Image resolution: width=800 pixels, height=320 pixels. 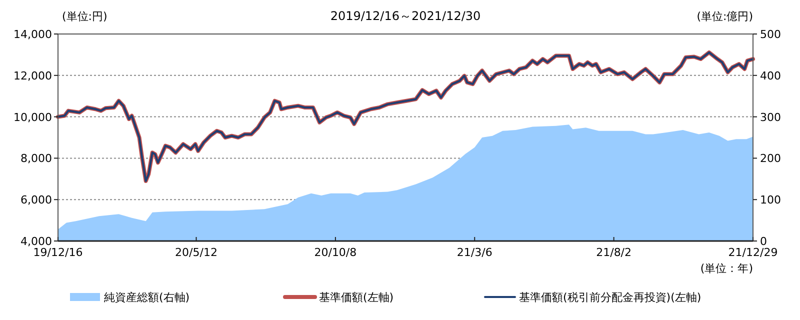 What do you see at coordinates (405, 16) in the screenshot?
I see `chart-title: 2019/12/16～2021/12/30` at bounding box center [405, 16].